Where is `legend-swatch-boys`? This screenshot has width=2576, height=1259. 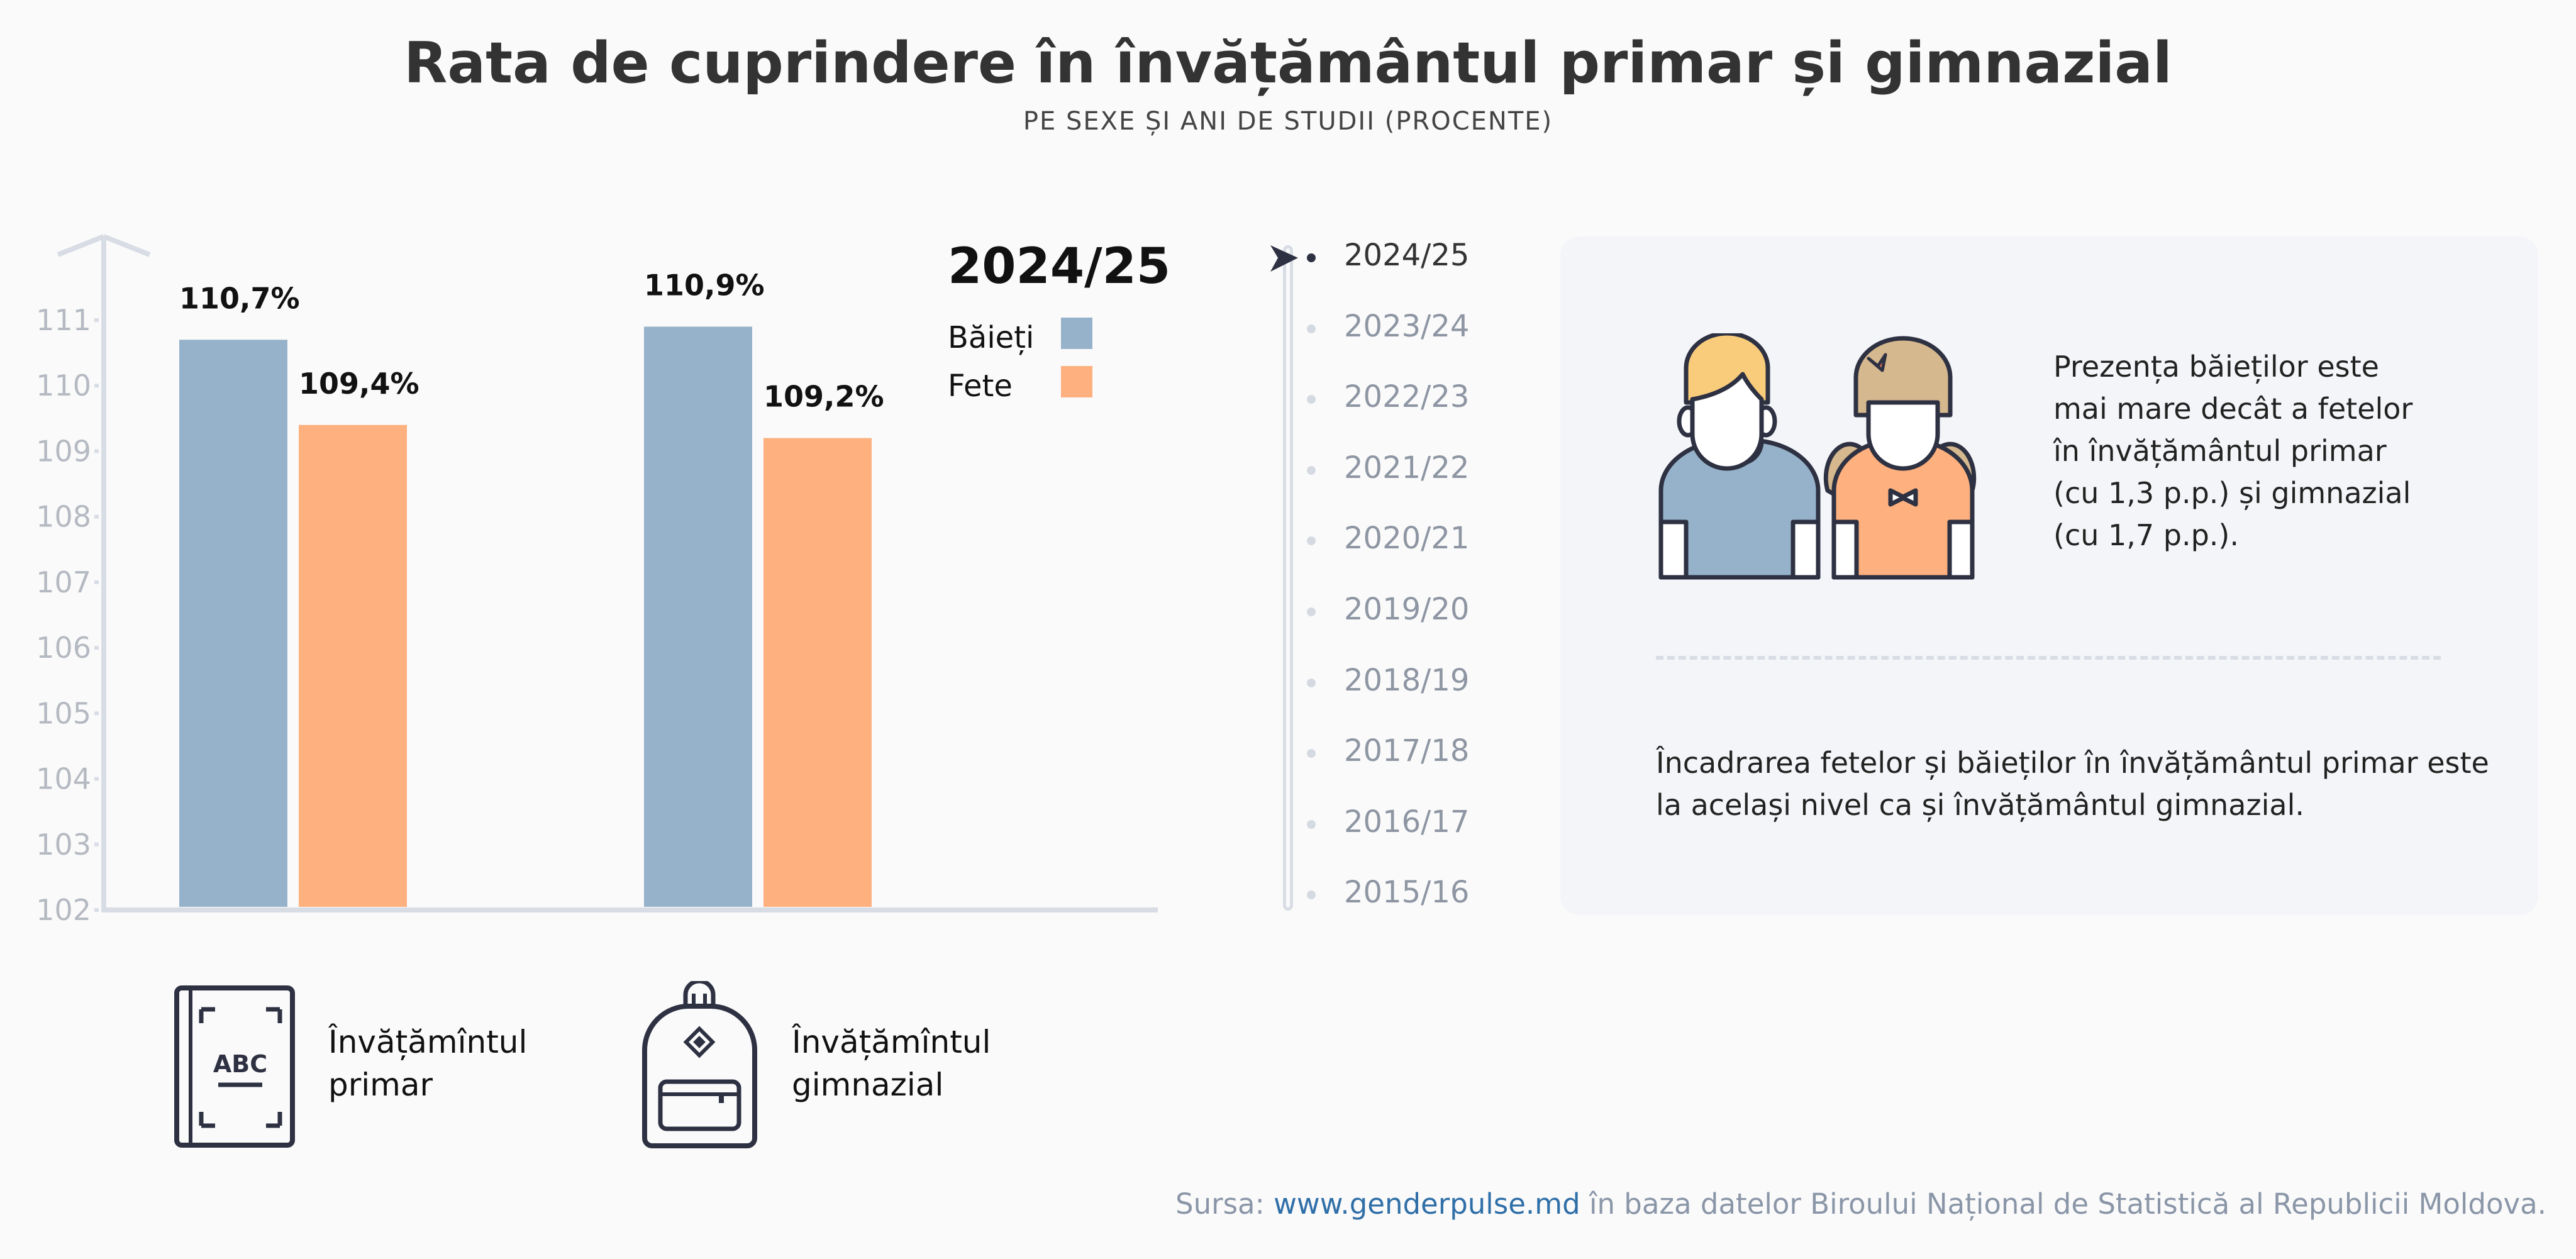 legend-swatch-boys is located at coordinates (1076, 333).